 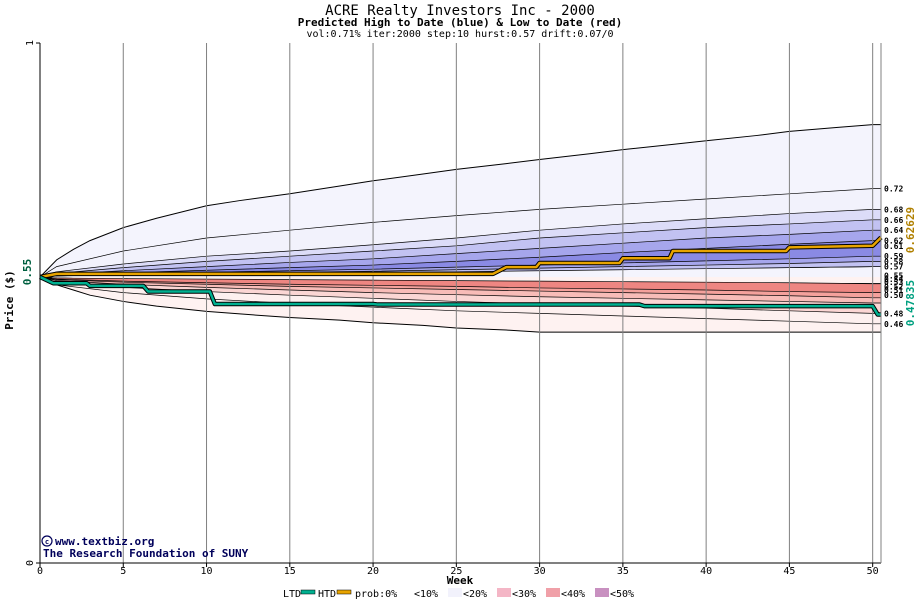 I want to click on legend-10-label: <10%, so click(x=426, y=594).